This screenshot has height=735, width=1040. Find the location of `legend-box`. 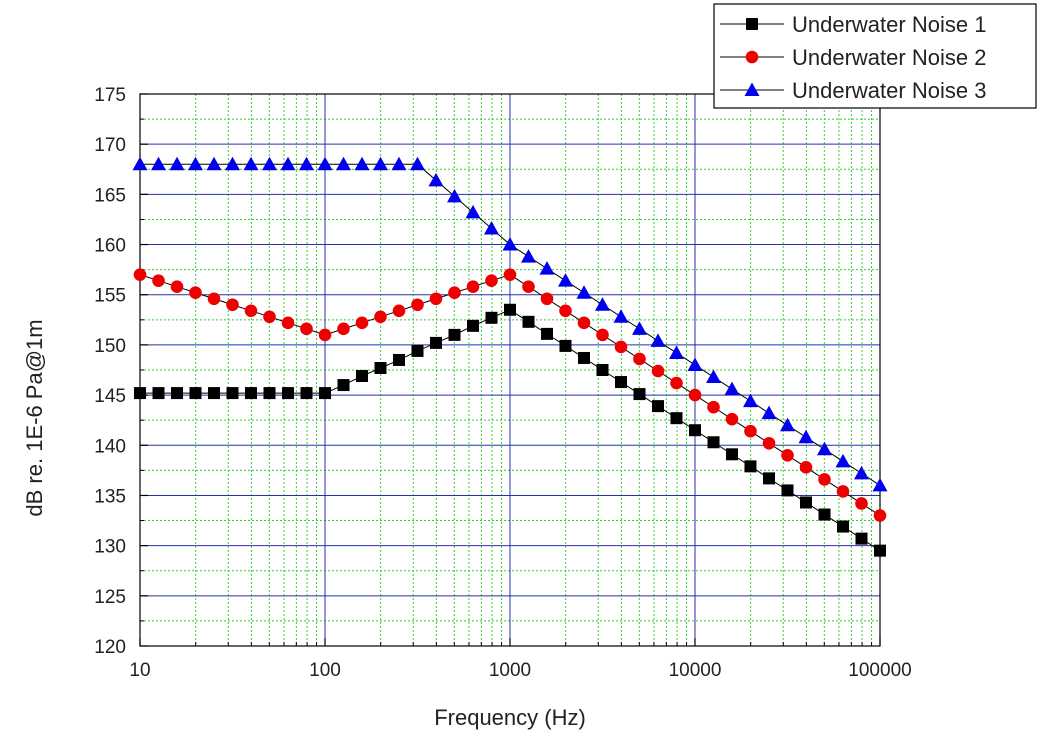

legend-box is located at coordinates (875, 56).